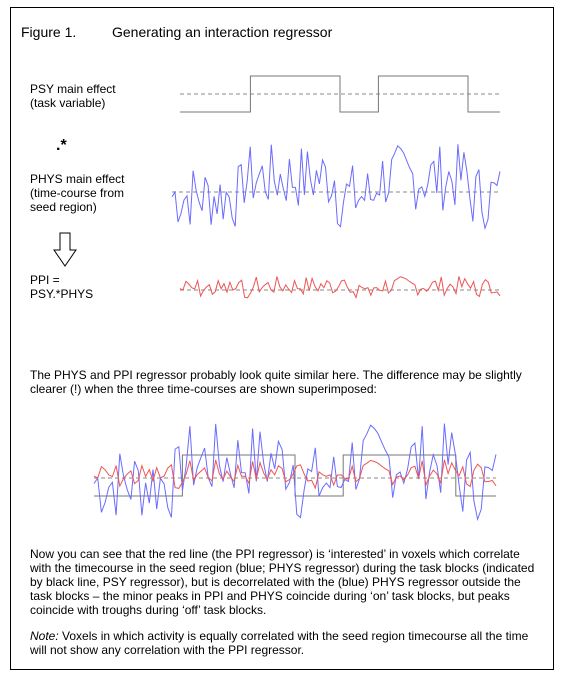 This screenshot has height=678, width=564. What do you see at coordinates (65, 249) in the screenshot?
I see `down-arrow-icon` at bounding box center [65, 249].